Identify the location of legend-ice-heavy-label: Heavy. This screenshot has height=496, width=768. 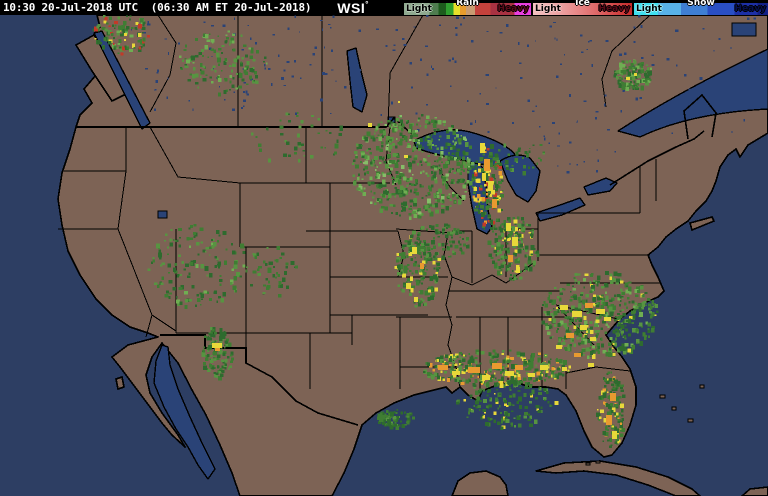
(614, 9).